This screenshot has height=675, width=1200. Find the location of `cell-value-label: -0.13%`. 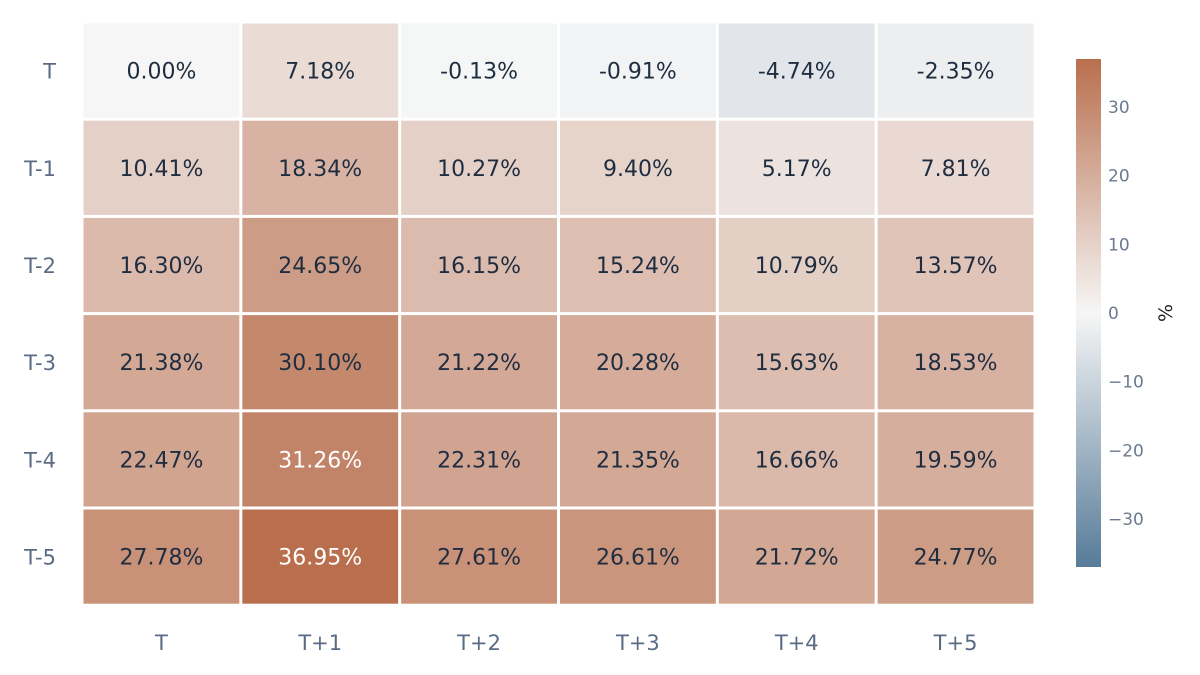

cell-value-label: -0.13% is located at coordinates (479, 72).